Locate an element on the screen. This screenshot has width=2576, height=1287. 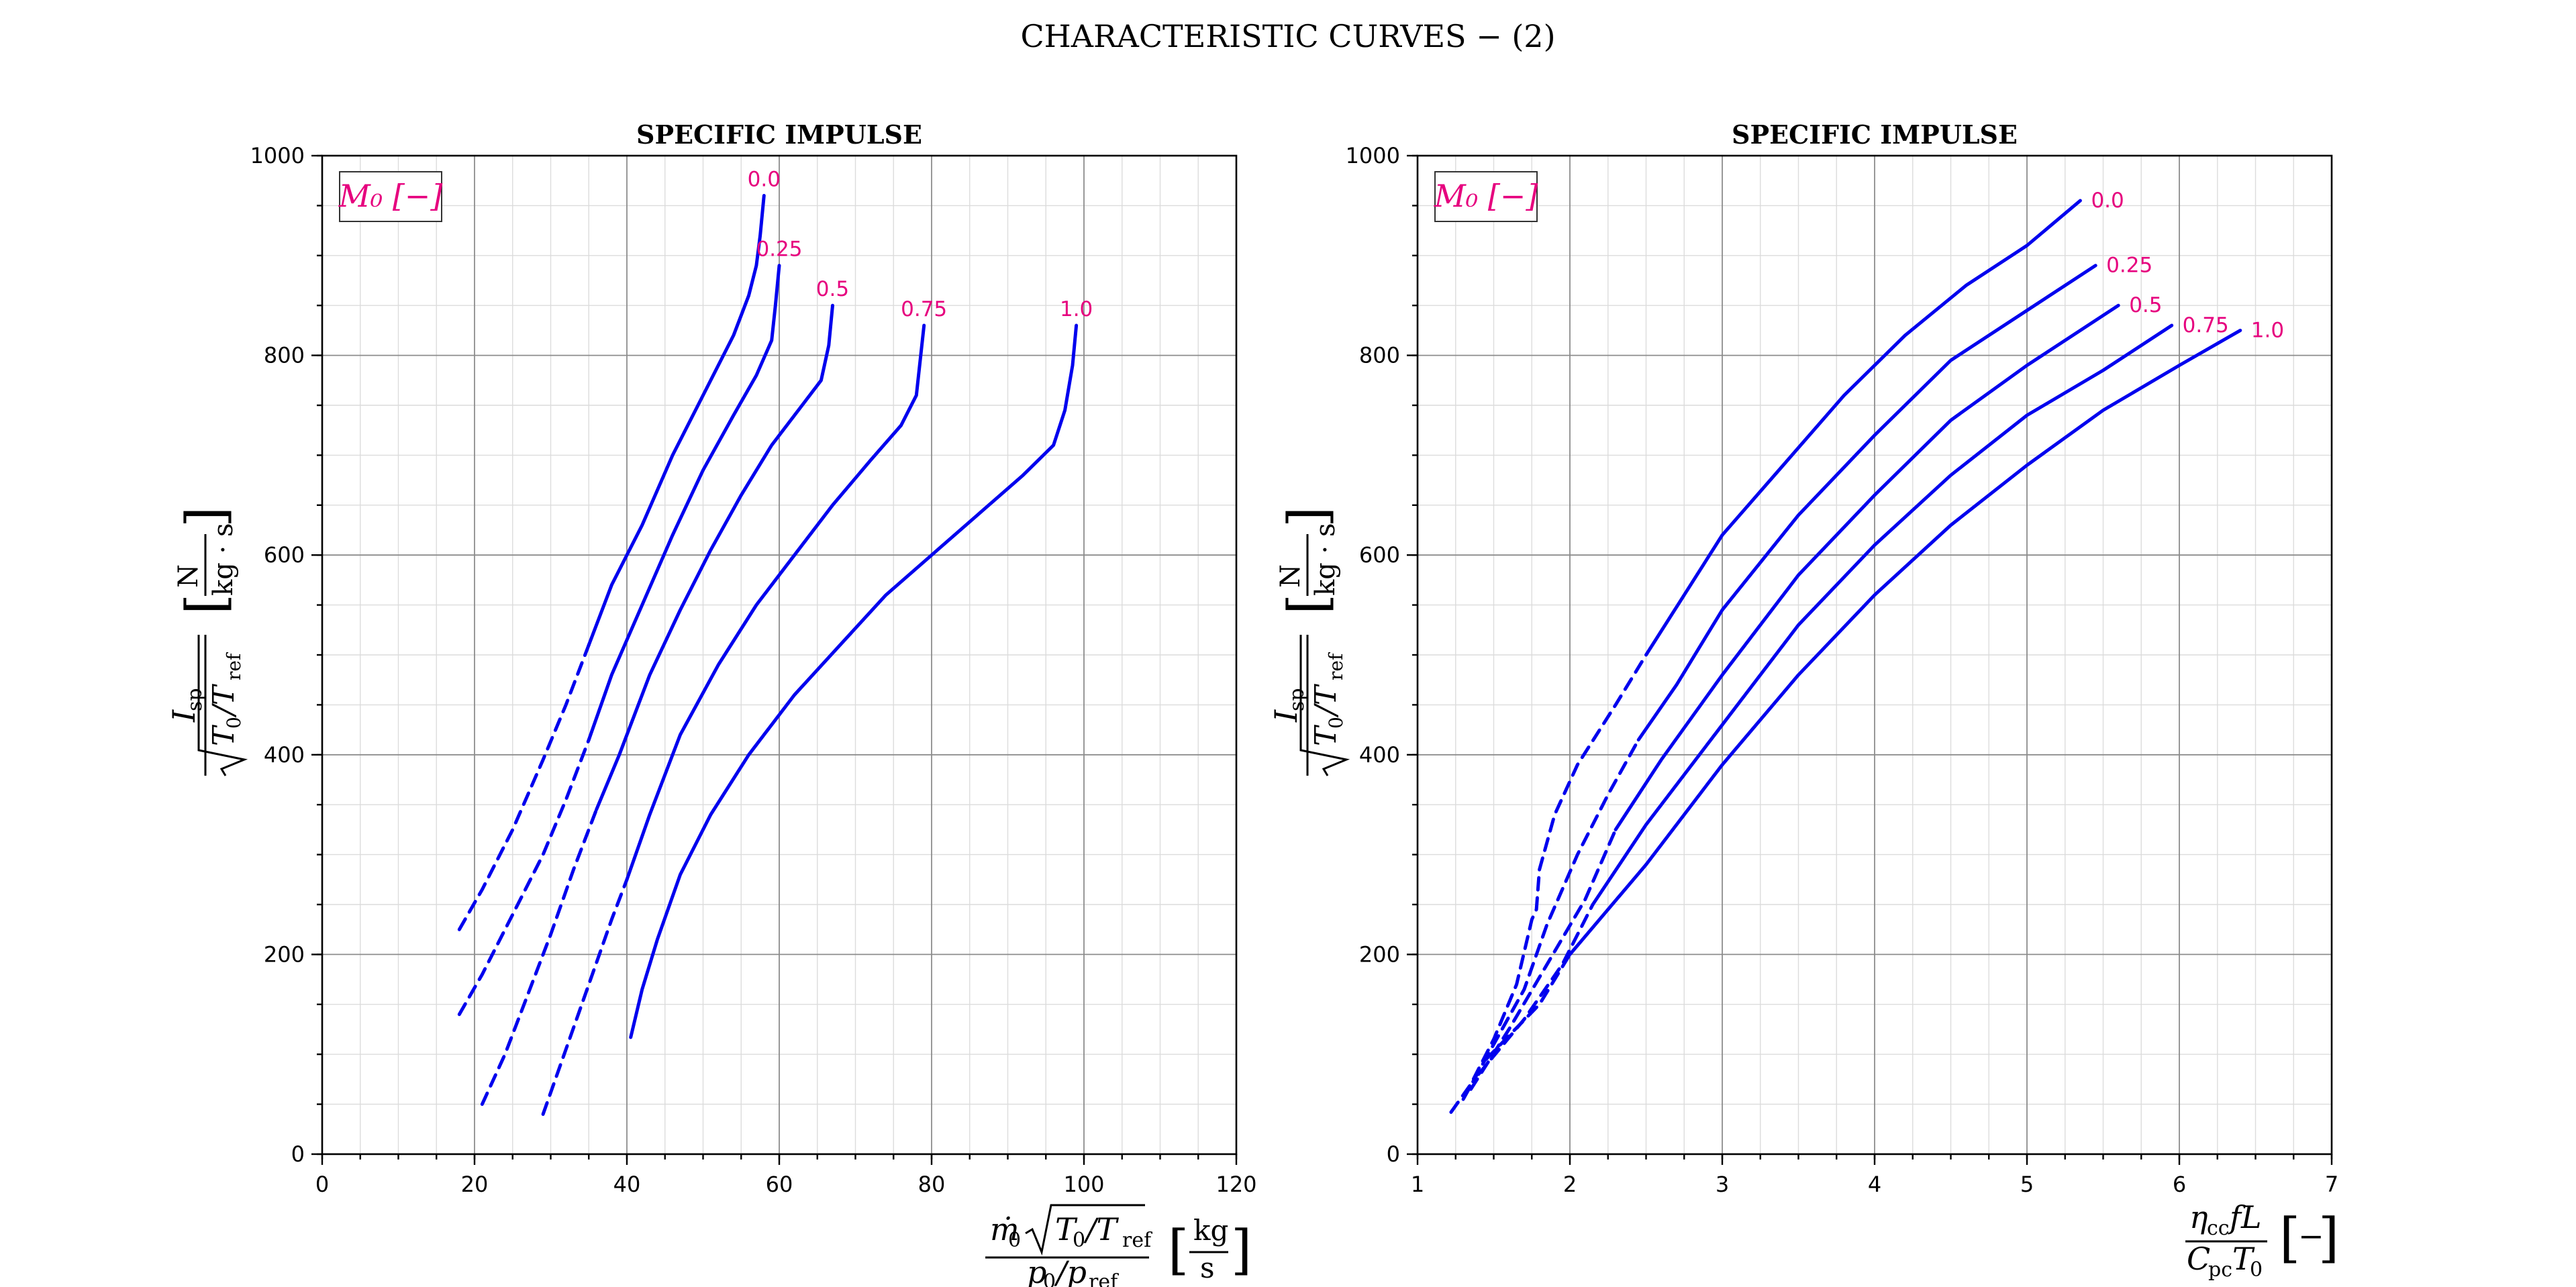
x-axis-label-left: ṁ 0 T 0 /T ref p 0 /p ref [ kg s ] is located at coordinates (1118, 1245).